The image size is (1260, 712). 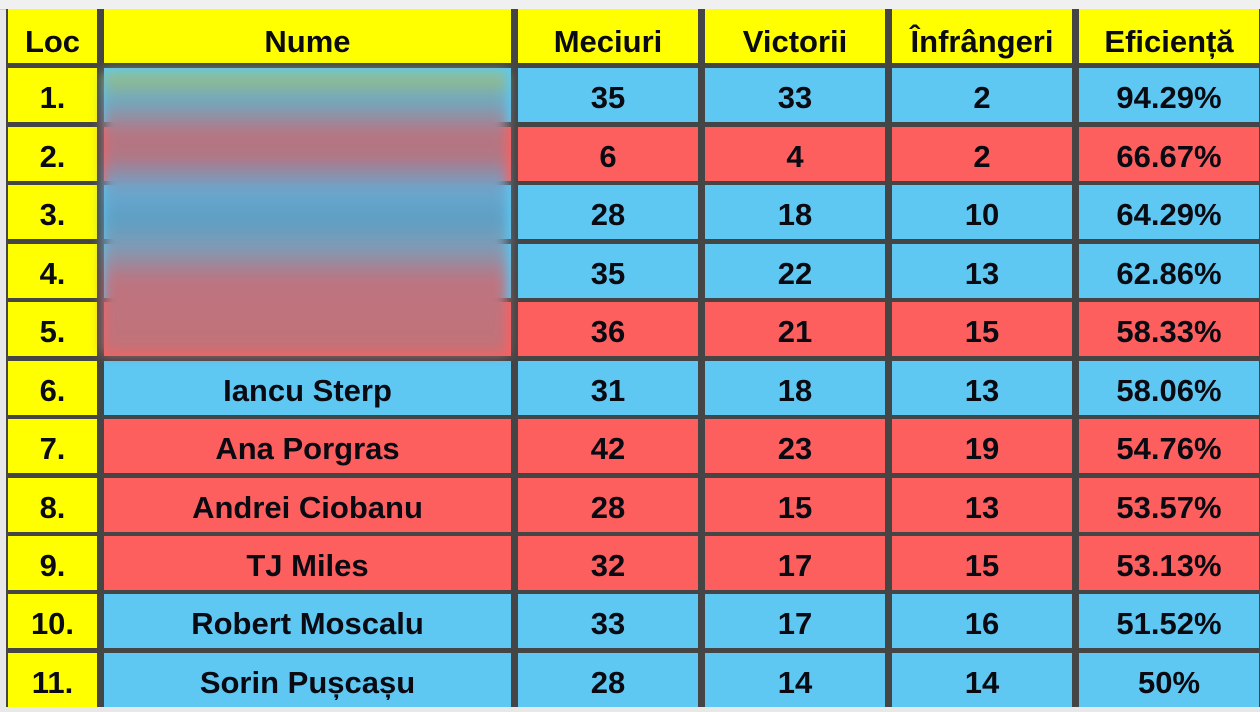 I want to click on cell-loc: 11., so click(x=52, y=679).